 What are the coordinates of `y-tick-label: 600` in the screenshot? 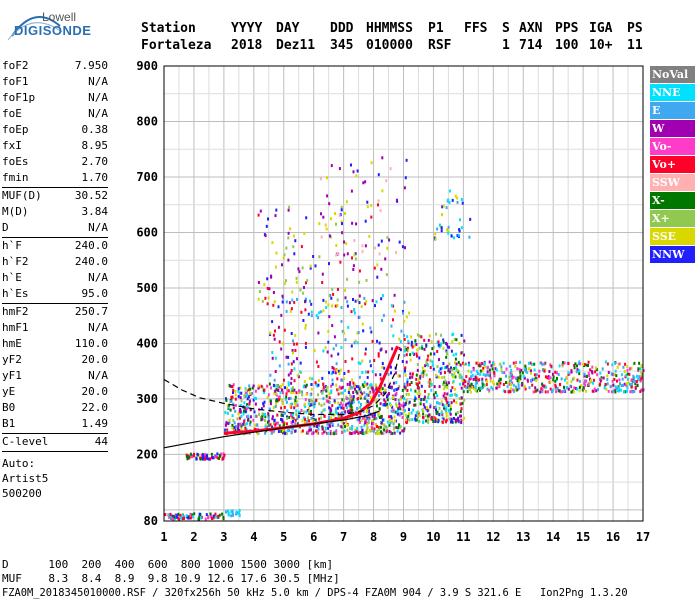 It's located at (147, 232).